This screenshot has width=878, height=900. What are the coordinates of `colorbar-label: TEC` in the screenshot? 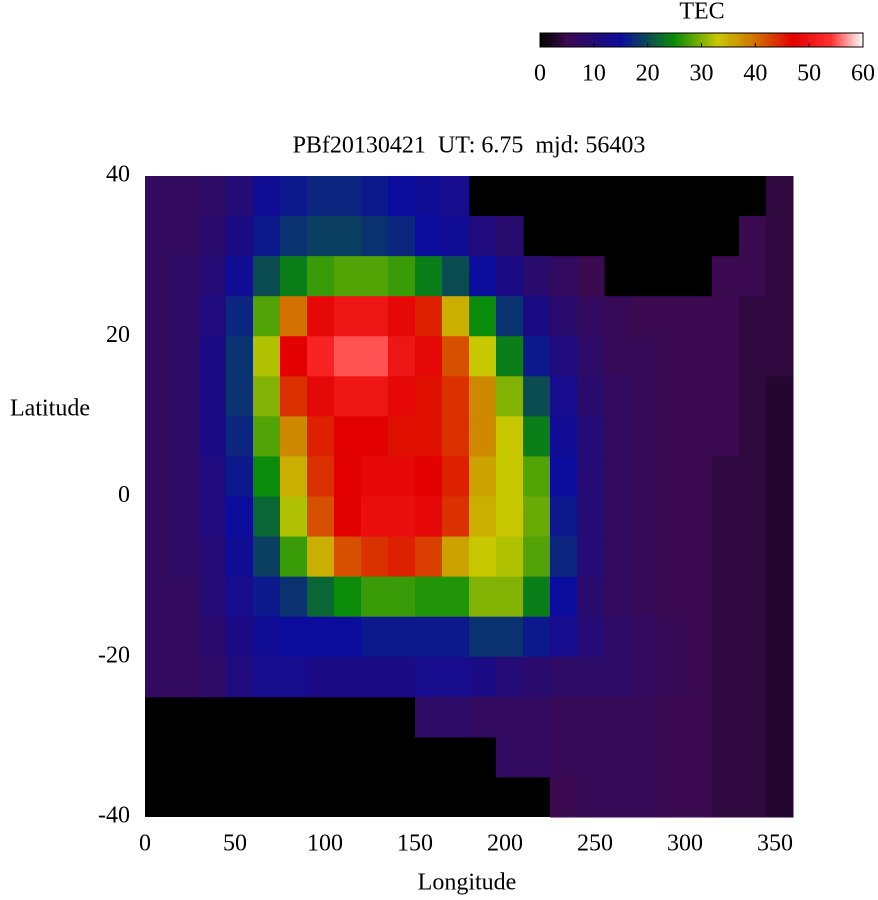 It's located at (701, 12).